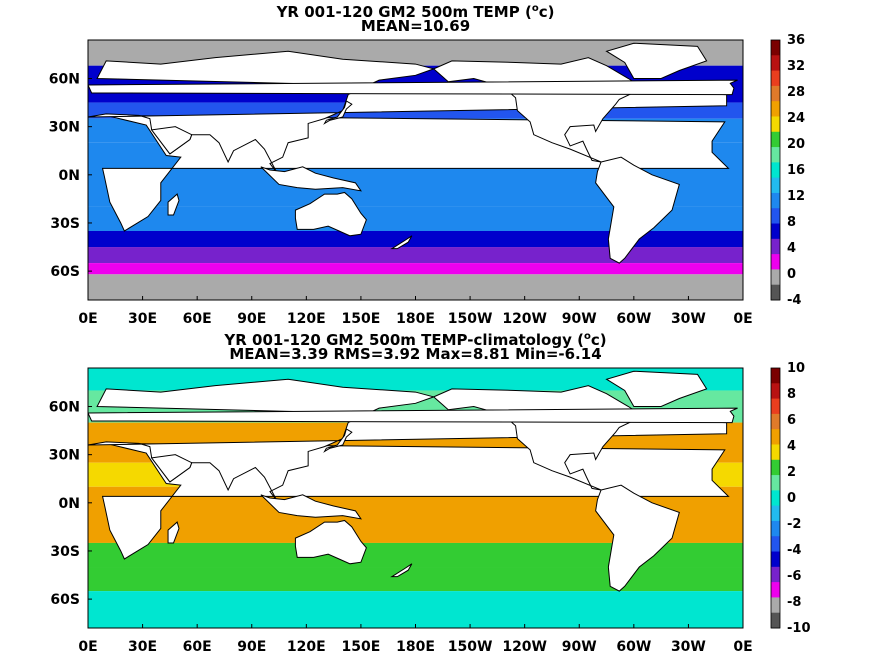  I want to click on colorbar-tick-label: 32, so click(796, 66).